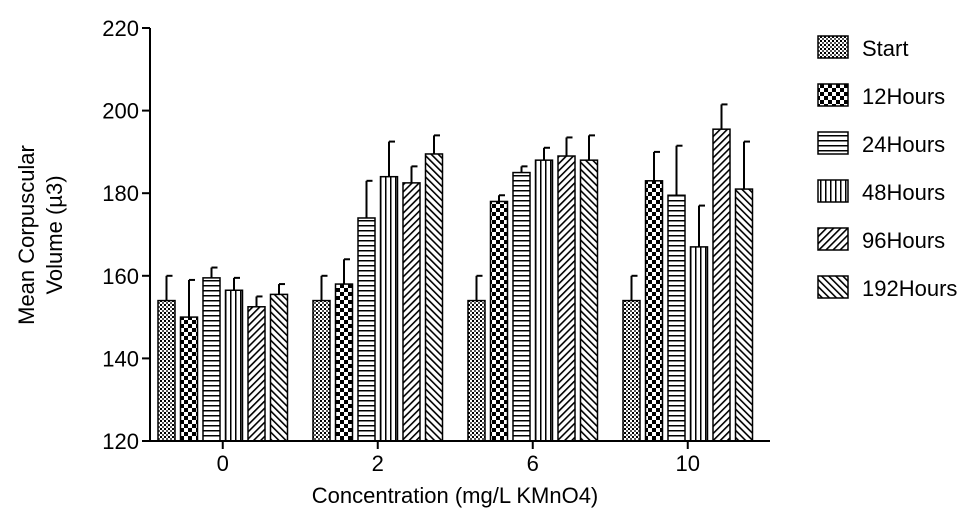 Image resolution: width=980 pixels, height=516 pixels. Describe the element at coordinates (120, 441) in the screenshot. I see `y-tick-label-120: 120` at that location.